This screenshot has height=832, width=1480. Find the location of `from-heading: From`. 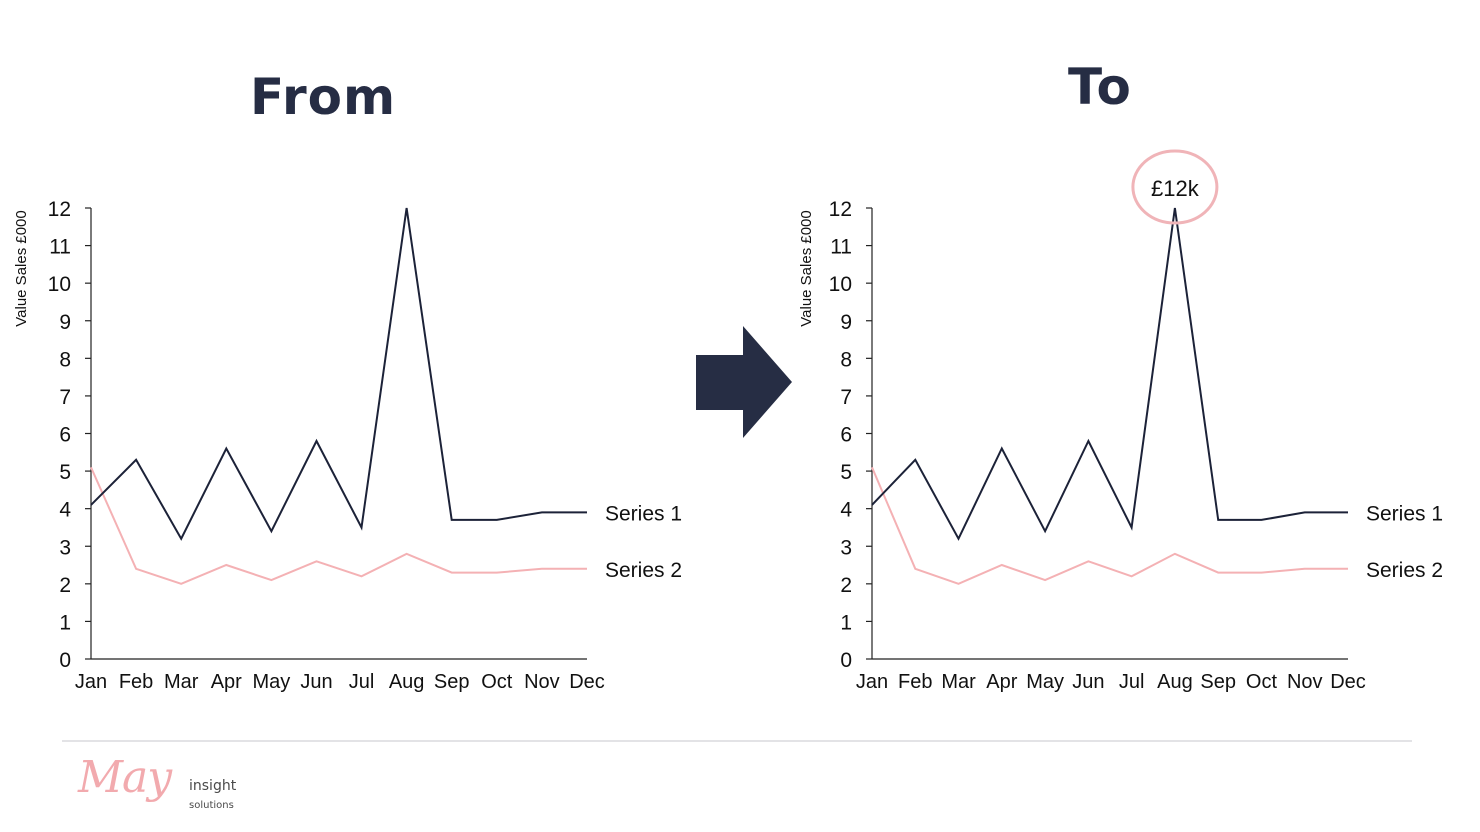

from-heading: From is located at coordinates (323, 97).